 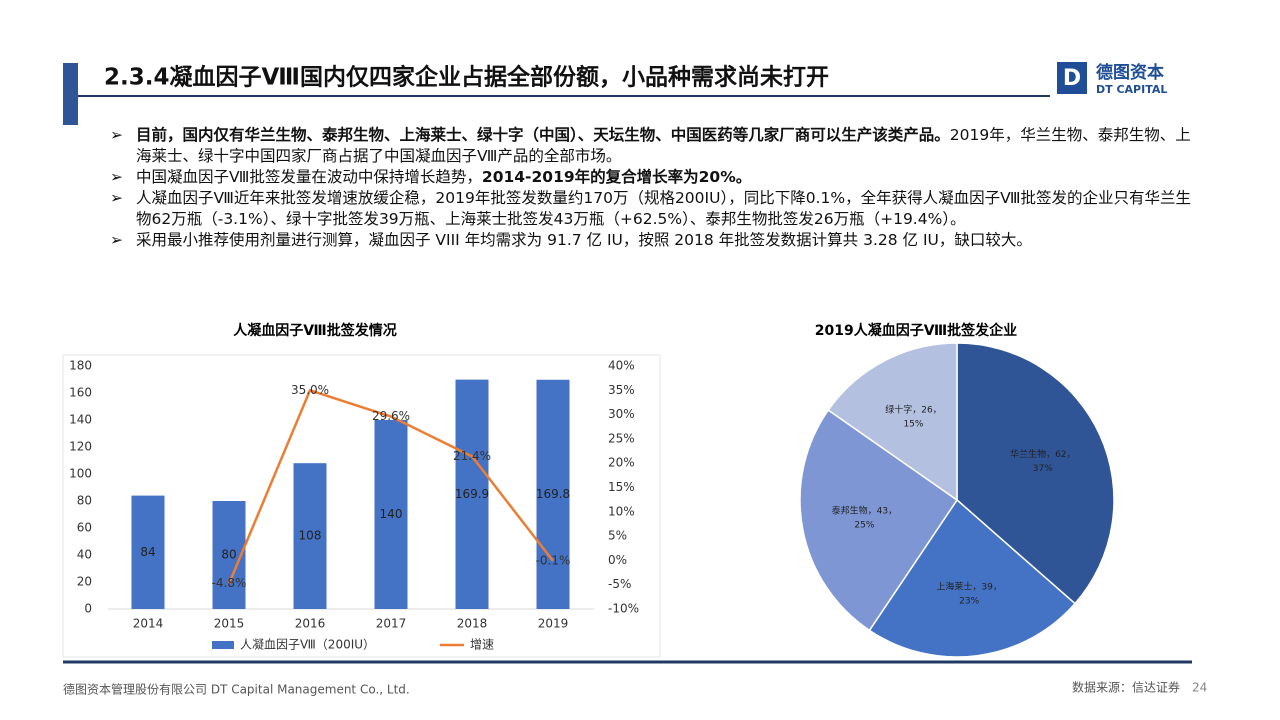 What do you see at coordinates (472, 624) in the screenshot?
I see `x-tick-label: 2018` at bounding box center [472, 624].